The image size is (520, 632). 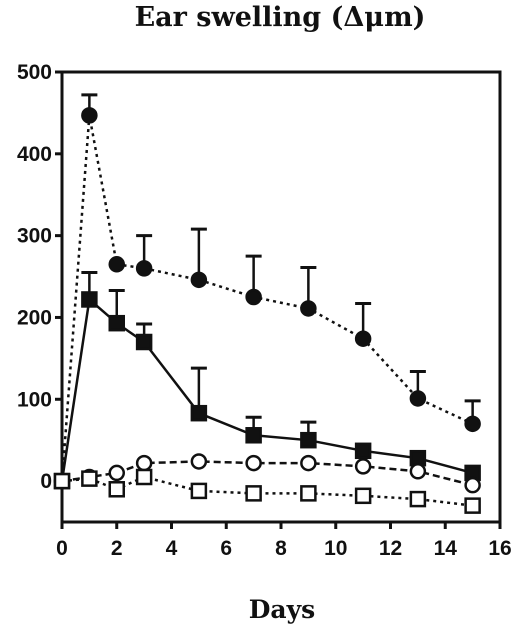 I want to click on x-tick-label: 4, so click(x=172, y=548).